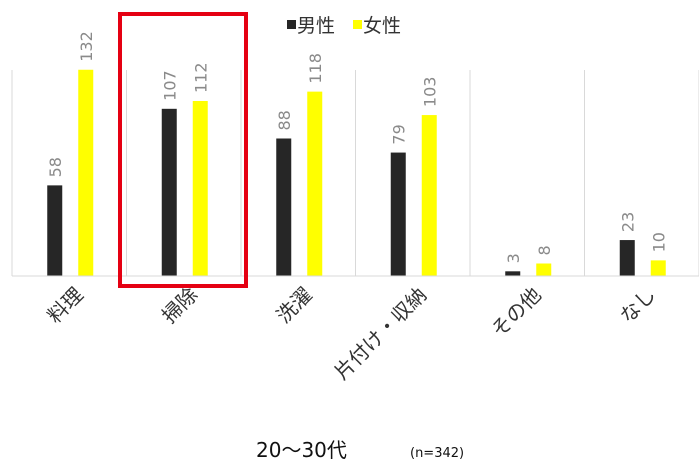 Image resolution: width=699 pixels, height=468 pixels. What do you see at coordinates (398, 134) in the screenshot?
I see `data-label: 79` at bounding box center [398, 134].